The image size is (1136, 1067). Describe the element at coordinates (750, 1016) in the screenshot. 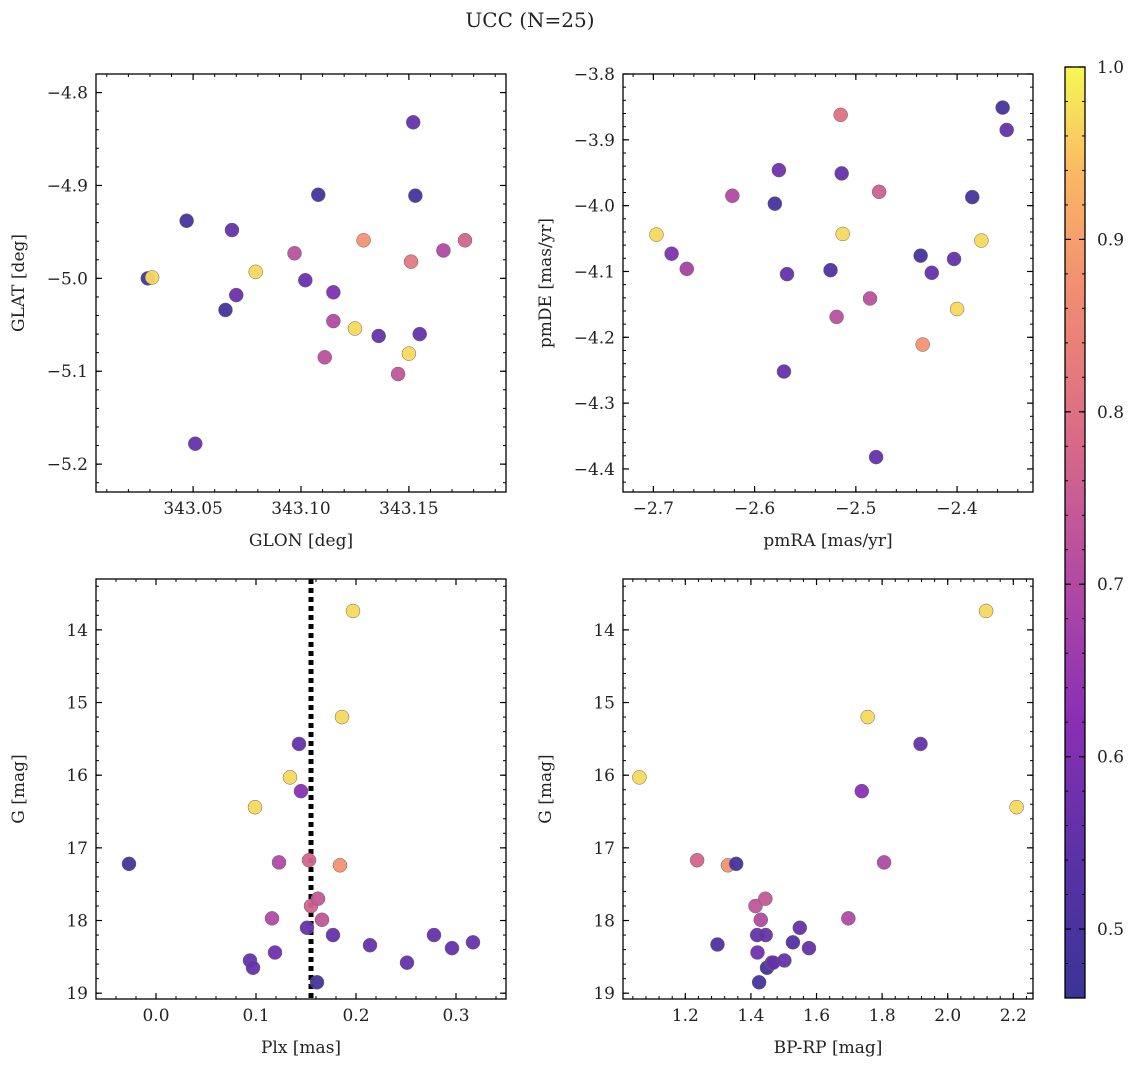

I see `x-tick-label: 1.4` at that location.